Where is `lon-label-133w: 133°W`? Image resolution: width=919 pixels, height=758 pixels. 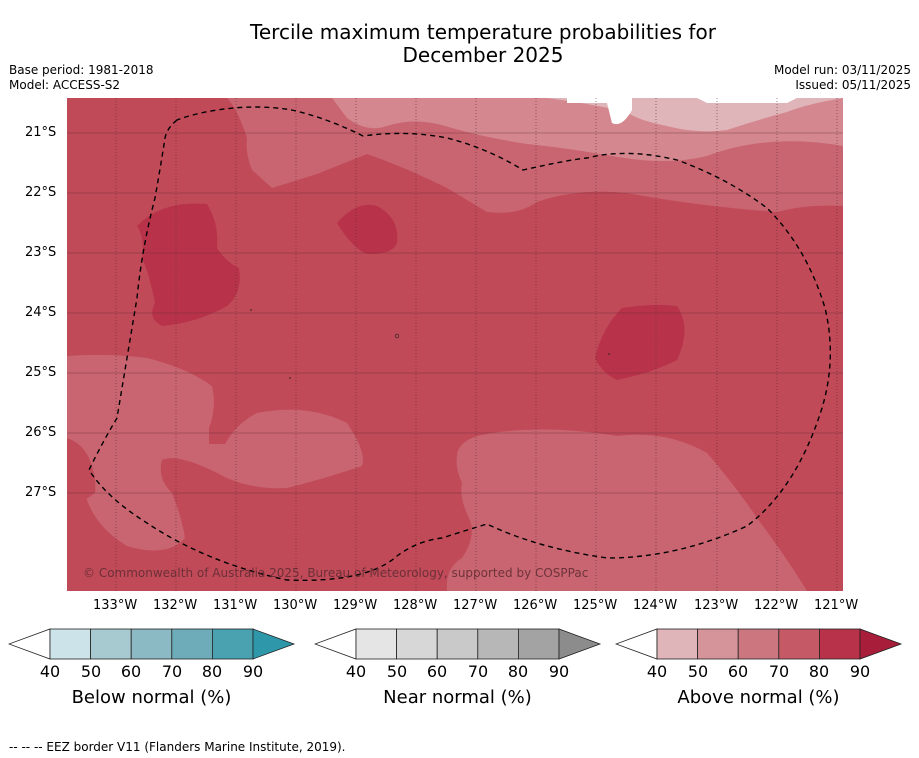
lon-label-133w: 133°W is located at coordinates (115, 605).